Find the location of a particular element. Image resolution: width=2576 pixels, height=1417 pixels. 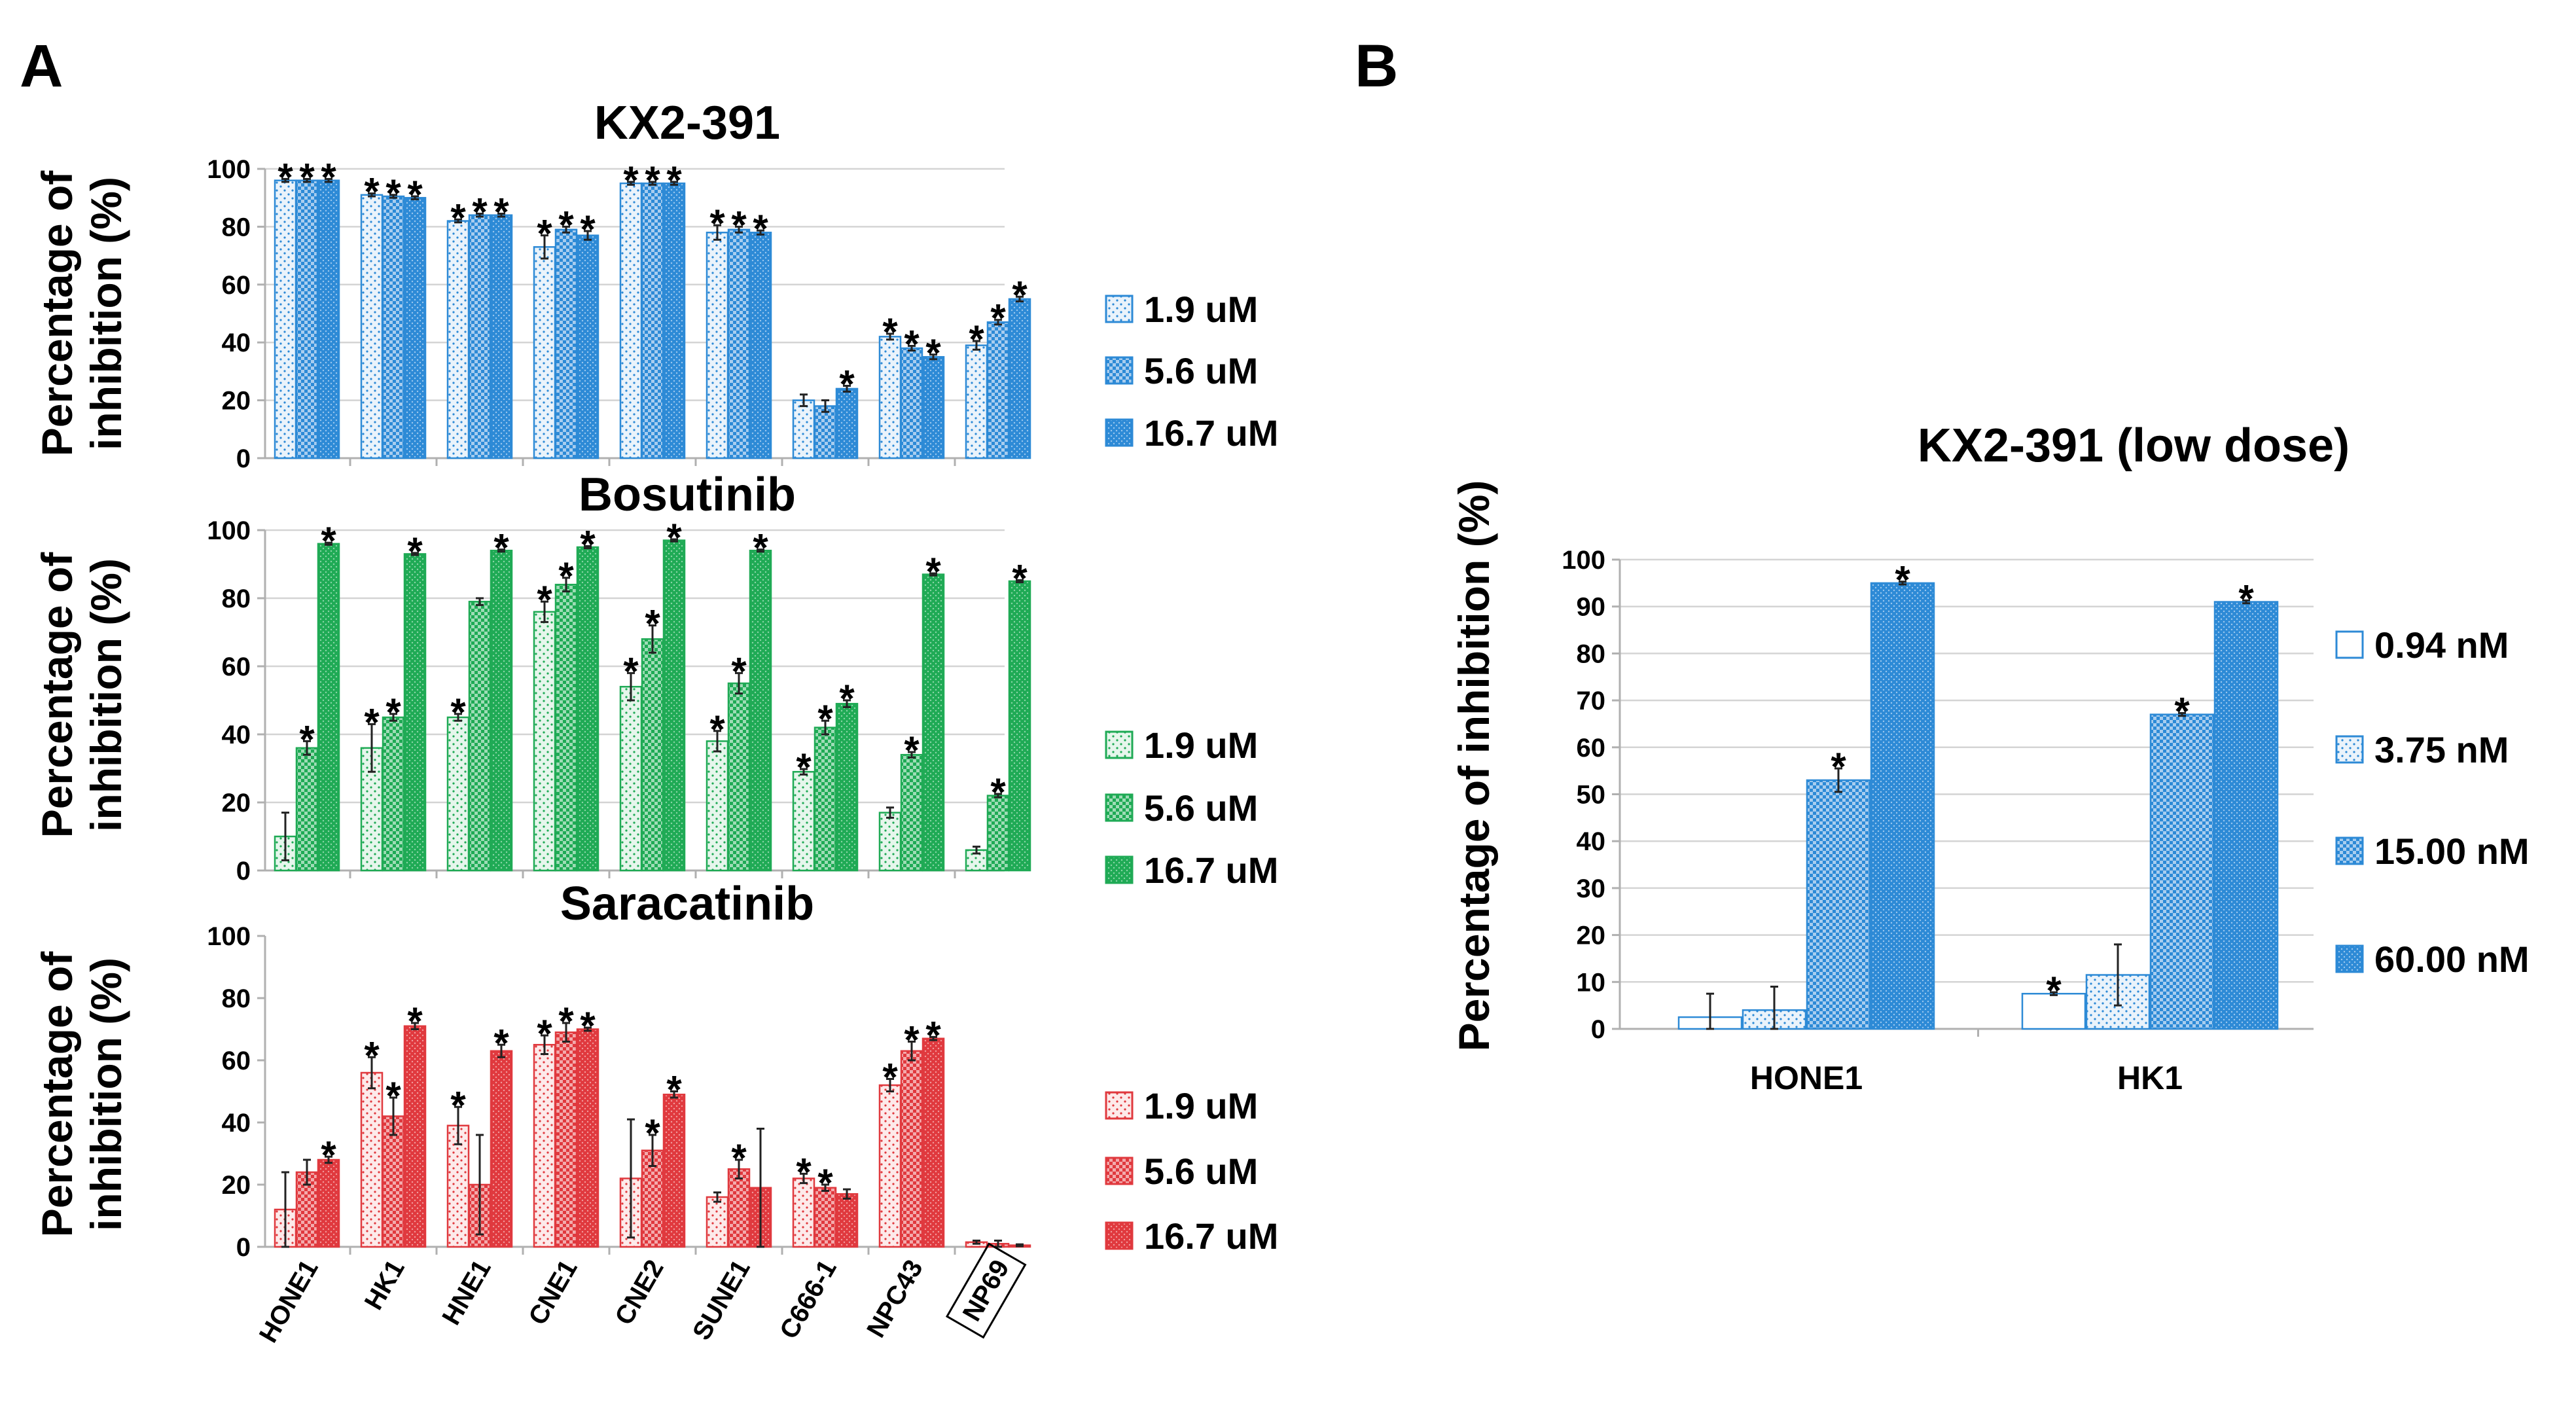

y-tick-label: 90 is located at coordinates (1591, 607).